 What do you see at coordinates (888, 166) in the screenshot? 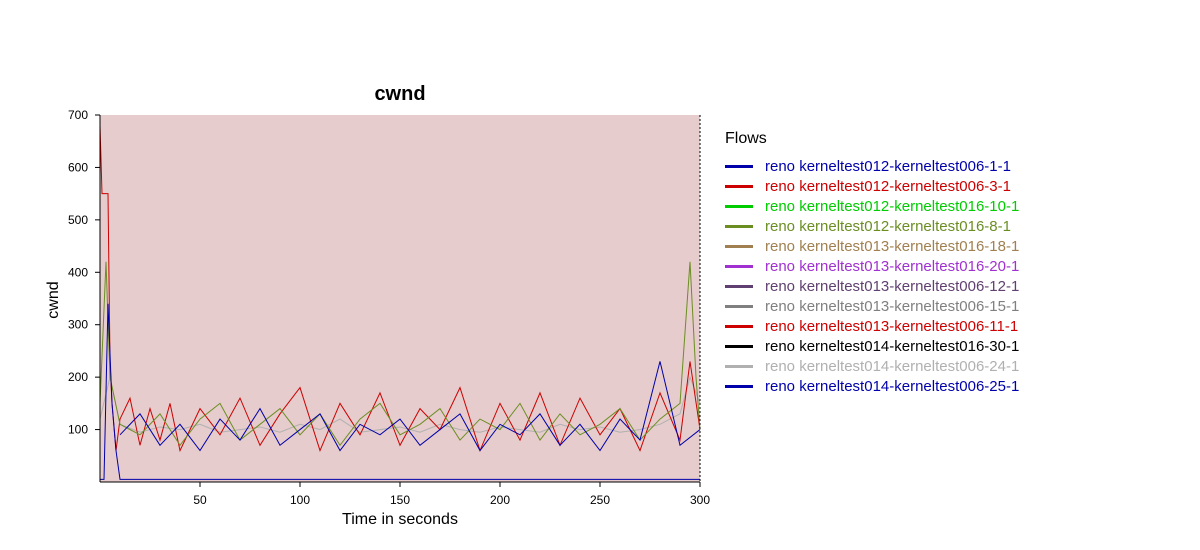
I see `legend-label: reno kerneltest012-kerneltest006-1-1` at bounding box center [888, 166].